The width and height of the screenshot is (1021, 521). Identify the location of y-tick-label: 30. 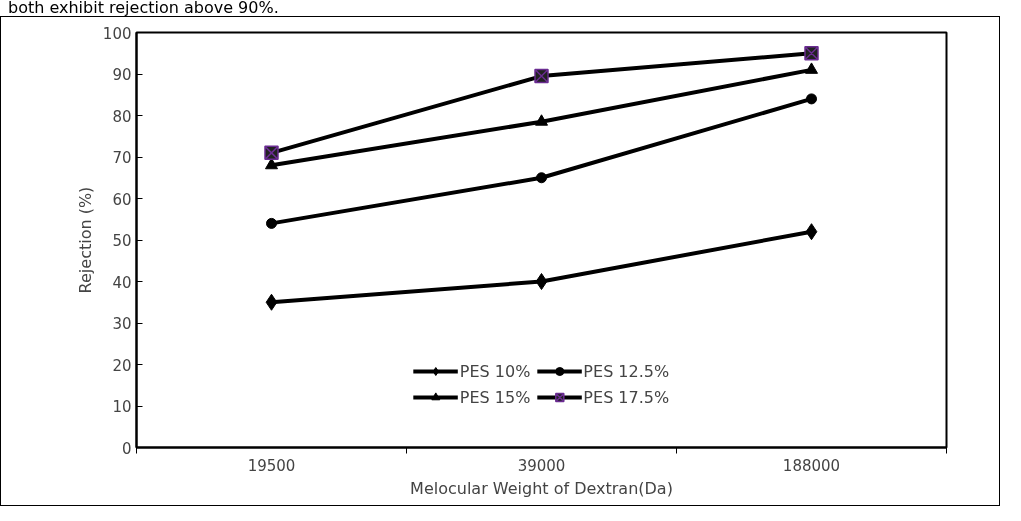
(122, 324).